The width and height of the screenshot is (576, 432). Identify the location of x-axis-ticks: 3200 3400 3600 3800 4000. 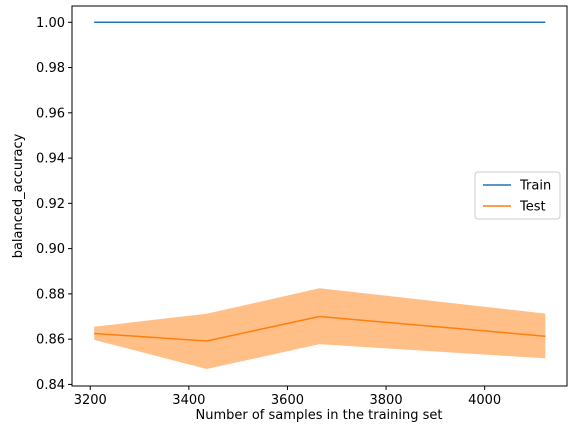
(287, 397).